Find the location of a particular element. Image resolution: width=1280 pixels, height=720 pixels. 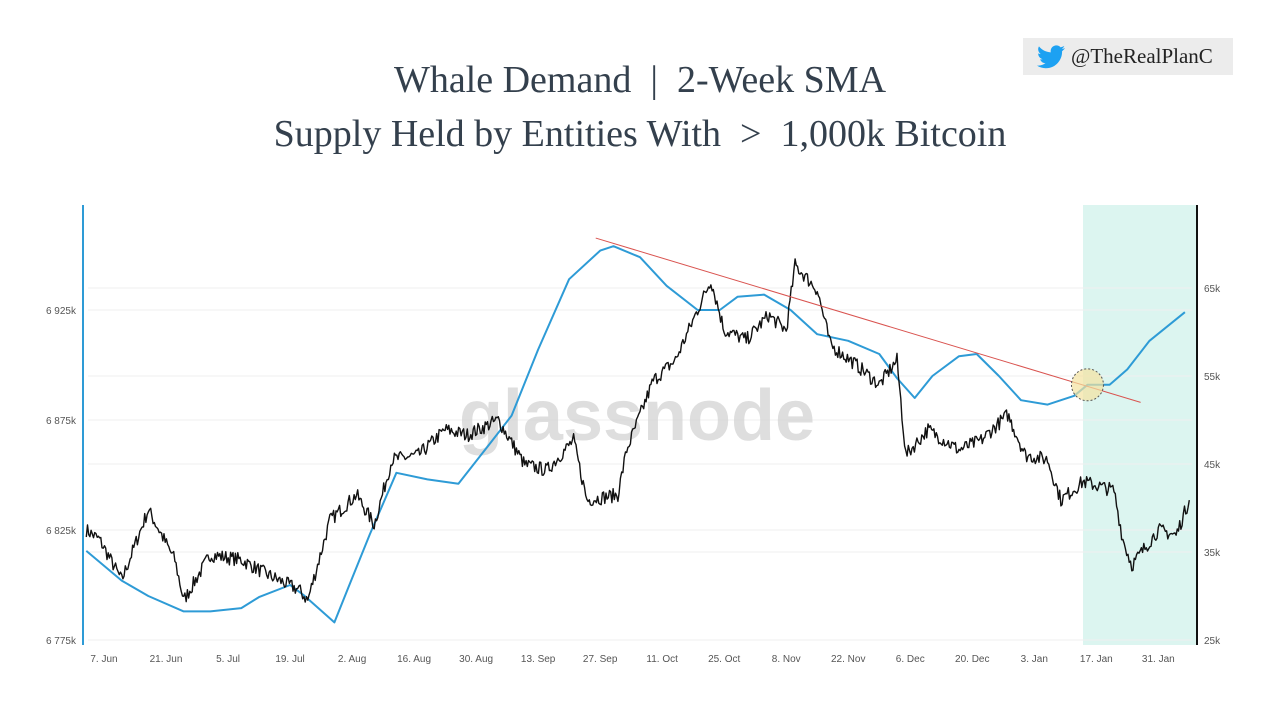

x-axis-tick-label: 21. Jun is located at coordinates (166, 659).